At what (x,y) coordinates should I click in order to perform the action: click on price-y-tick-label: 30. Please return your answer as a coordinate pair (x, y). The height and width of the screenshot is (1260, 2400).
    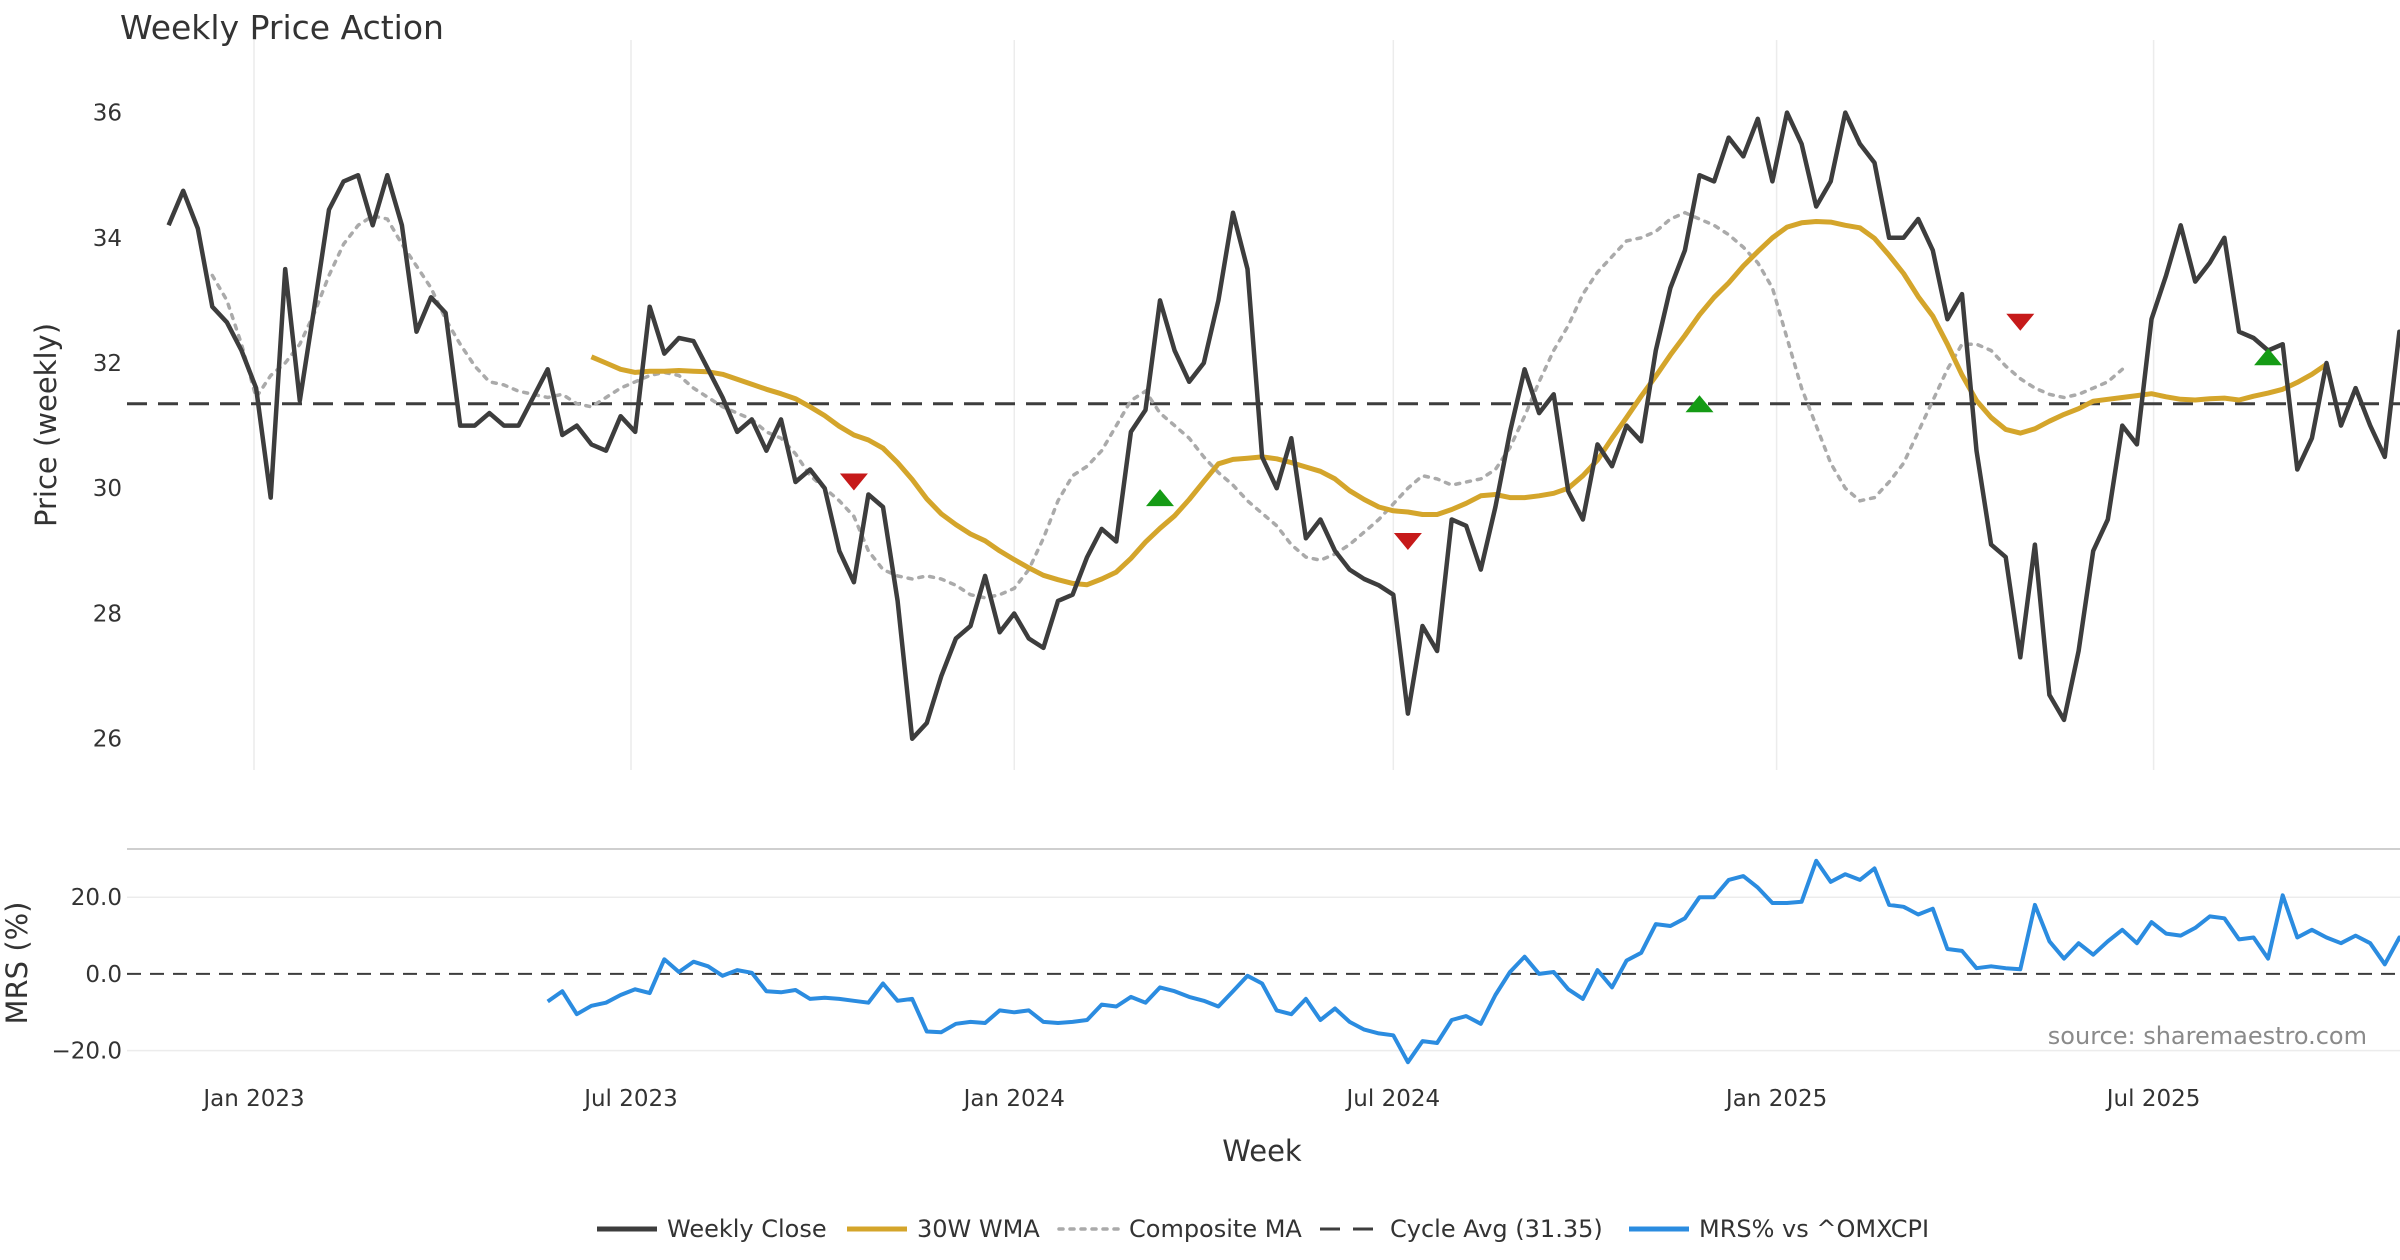
    Looking at the image, I should click on (107, 489).